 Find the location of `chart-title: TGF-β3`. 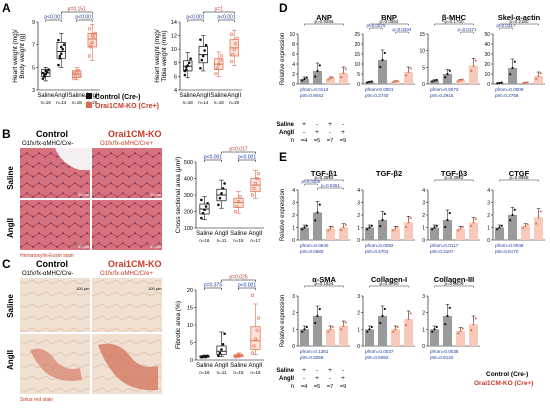

chart-title: TGF-β3 is located at coordinates (454, 173).